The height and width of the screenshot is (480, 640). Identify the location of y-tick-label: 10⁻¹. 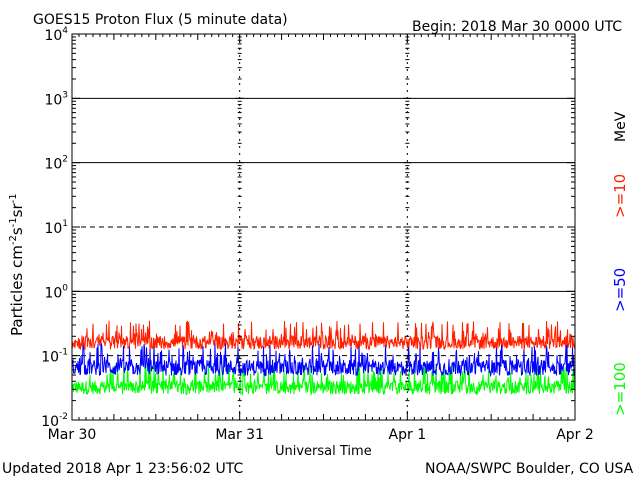
(54, 357).